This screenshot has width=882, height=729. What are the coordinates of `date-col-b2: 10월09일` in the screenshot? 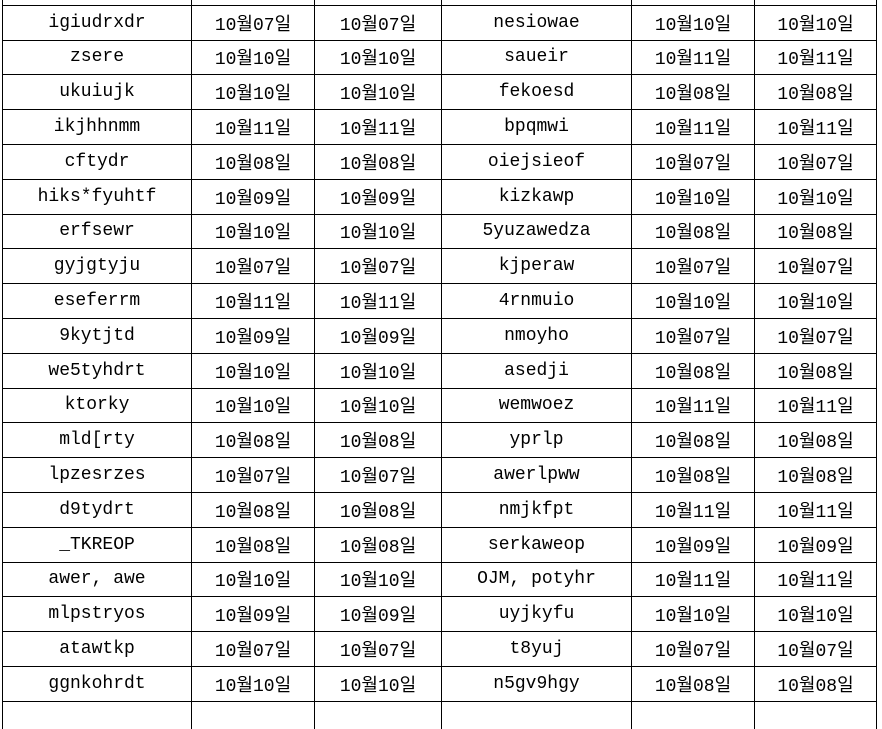 It's located at (815, 544).